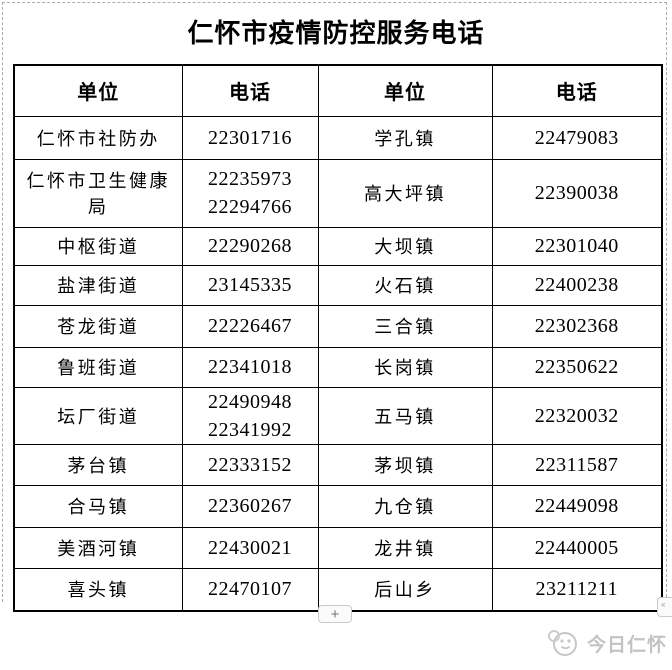  I want to click on unit-cell: 茅坝镇, so click(405, 464).